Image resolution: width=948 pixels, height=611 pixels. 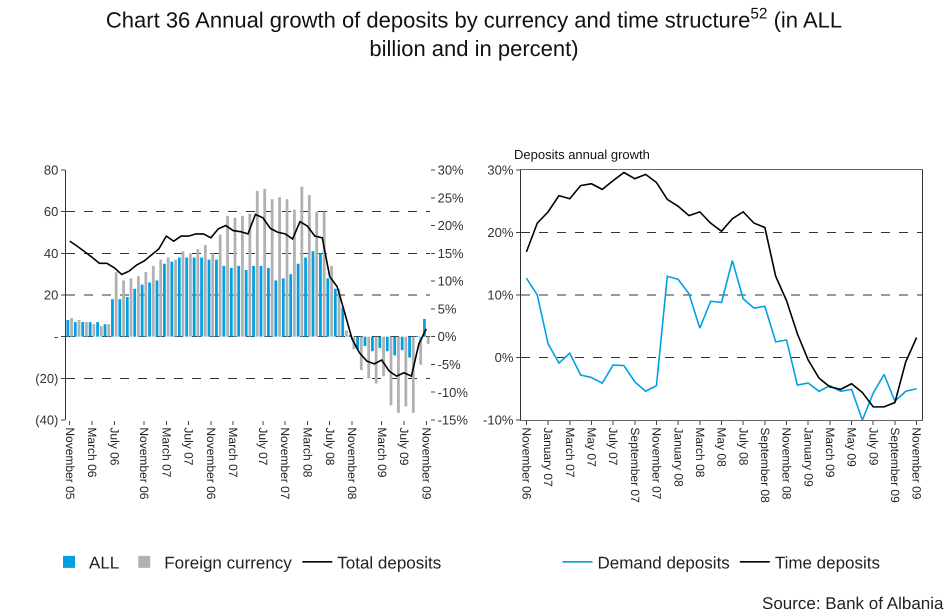 What do you see at coordinates (548, 457) in the screenshot?
I see `x-tick-label: January 07` at bounding box center [548, 457].